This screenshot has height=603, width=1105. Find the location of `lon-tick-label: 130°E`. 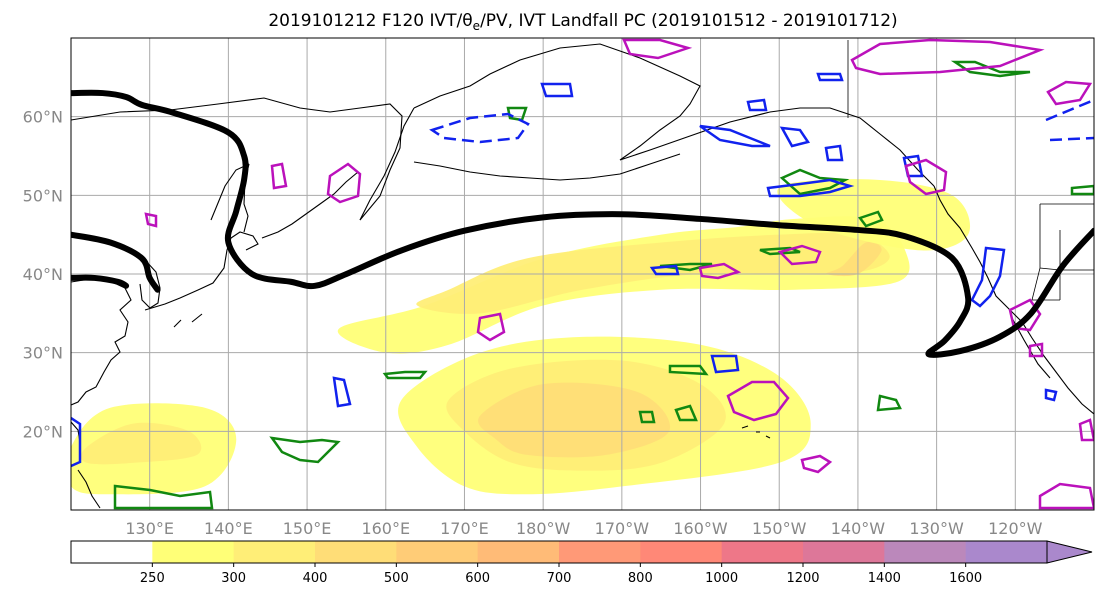

lon-tick-label: 130°E is located at coordinates (149, 528).